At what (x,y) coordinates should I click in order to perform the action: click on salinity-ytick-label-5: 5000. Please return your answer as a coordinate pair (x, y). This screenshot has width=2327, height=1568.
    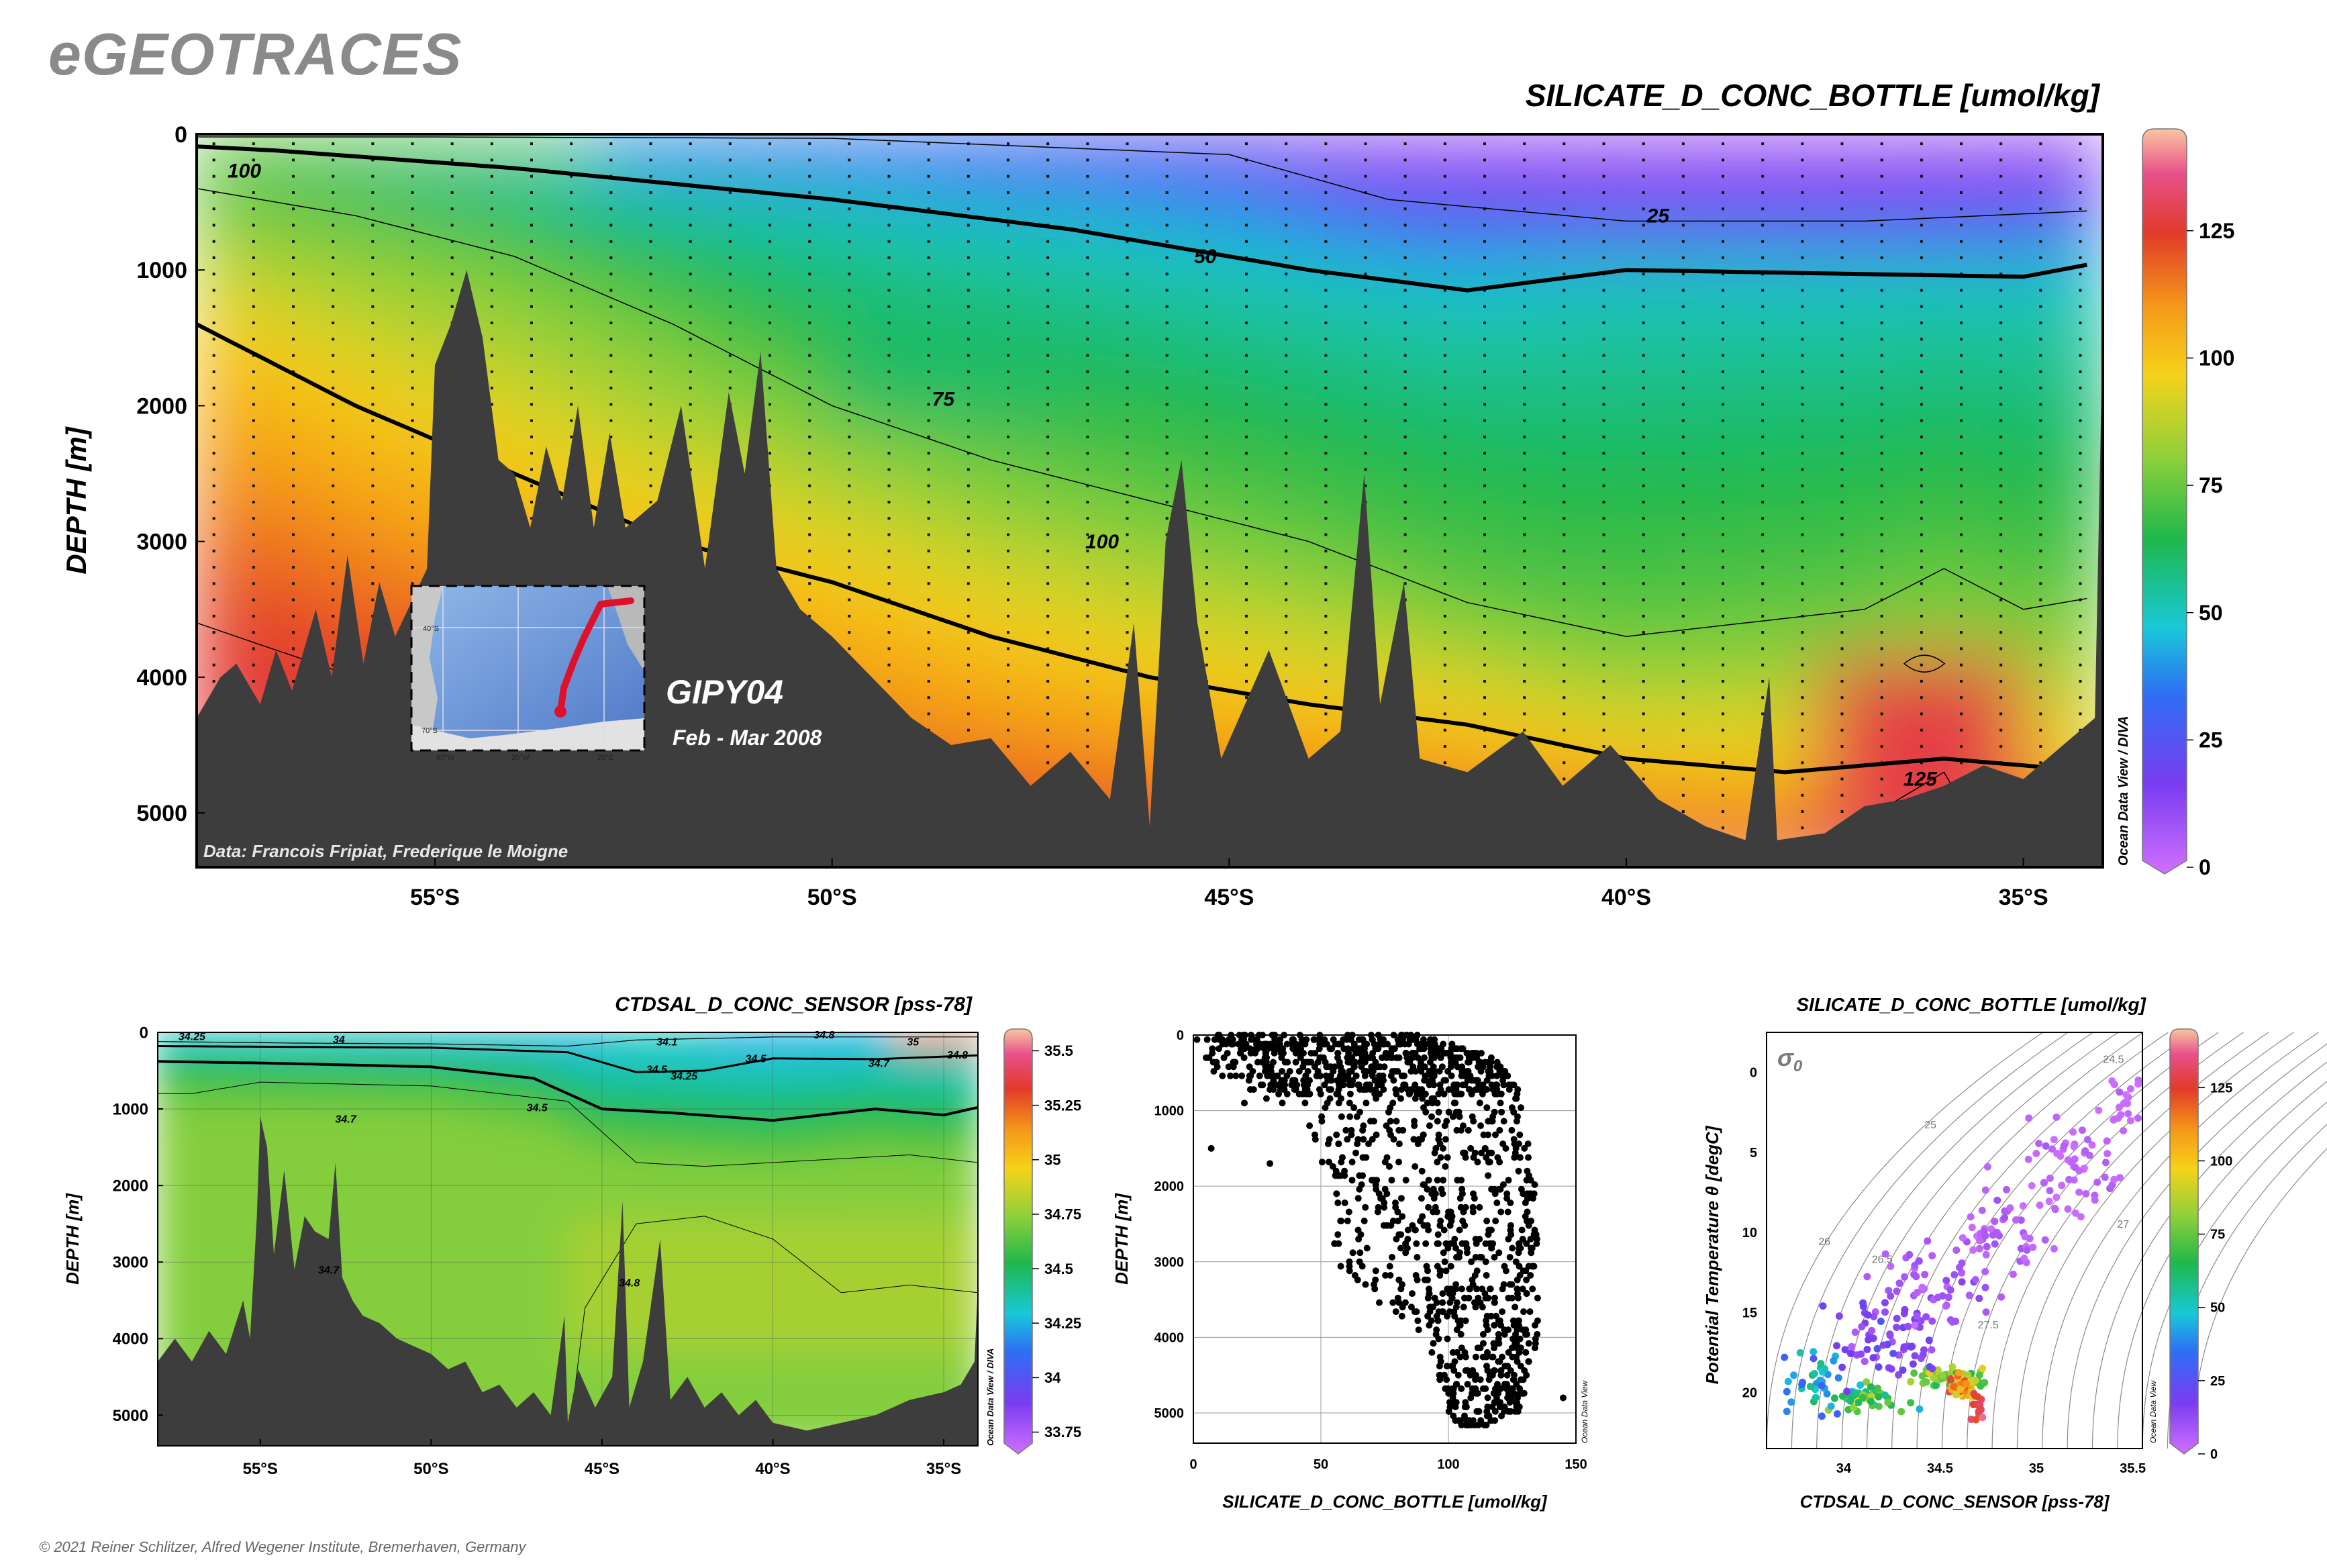
    Looking at the image, I should click on (130, 1416).